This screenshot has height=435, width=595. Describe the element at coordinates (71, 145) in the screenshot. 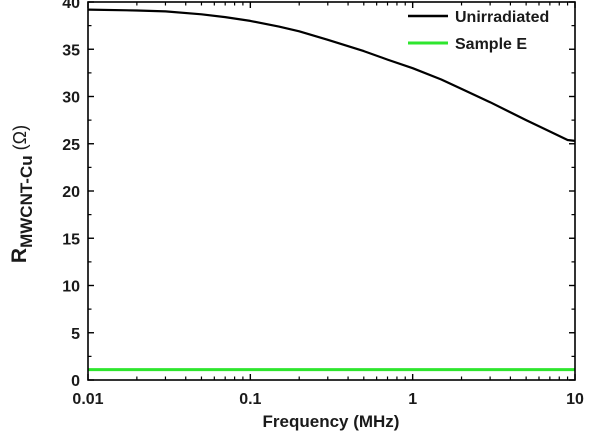

I see `y-tick-label: 25` at that location.